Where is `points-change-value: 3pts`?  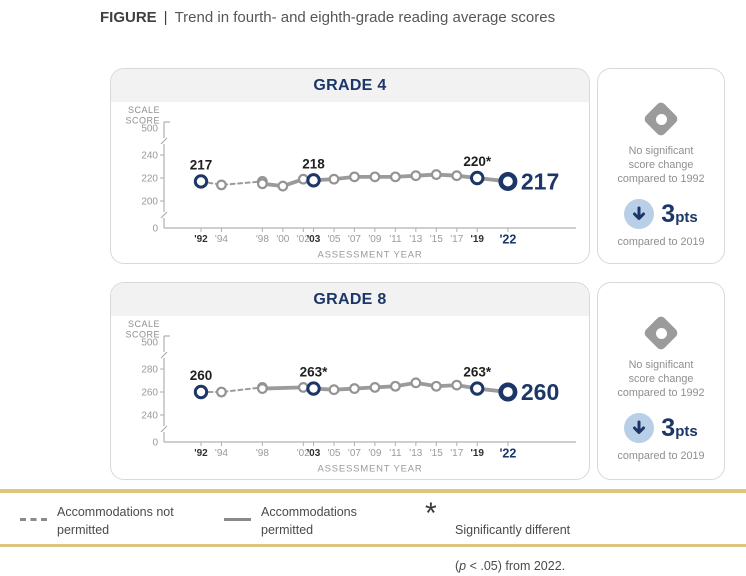
points-change-value: 3pts is located at coordinates (679, 427).